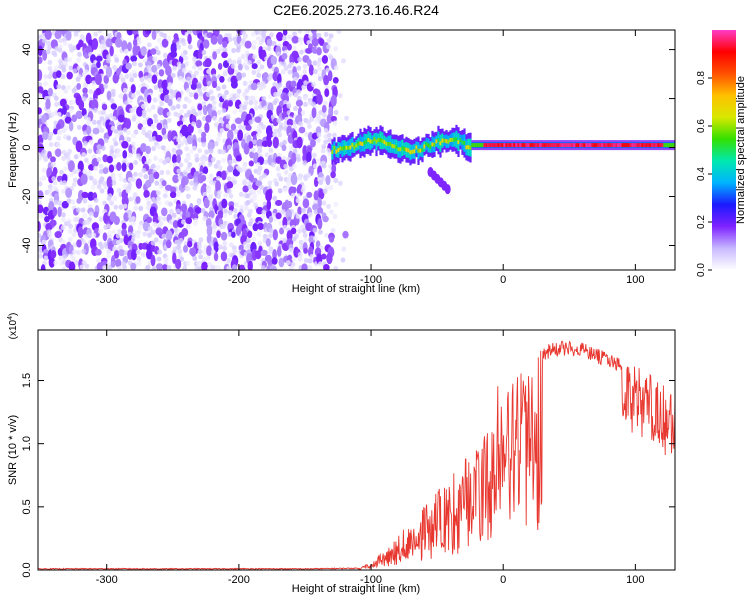 The image size is (750, 600). Describe the element at coordinates (447, 189) in the screenshot. I see `stray-cell` at that location.